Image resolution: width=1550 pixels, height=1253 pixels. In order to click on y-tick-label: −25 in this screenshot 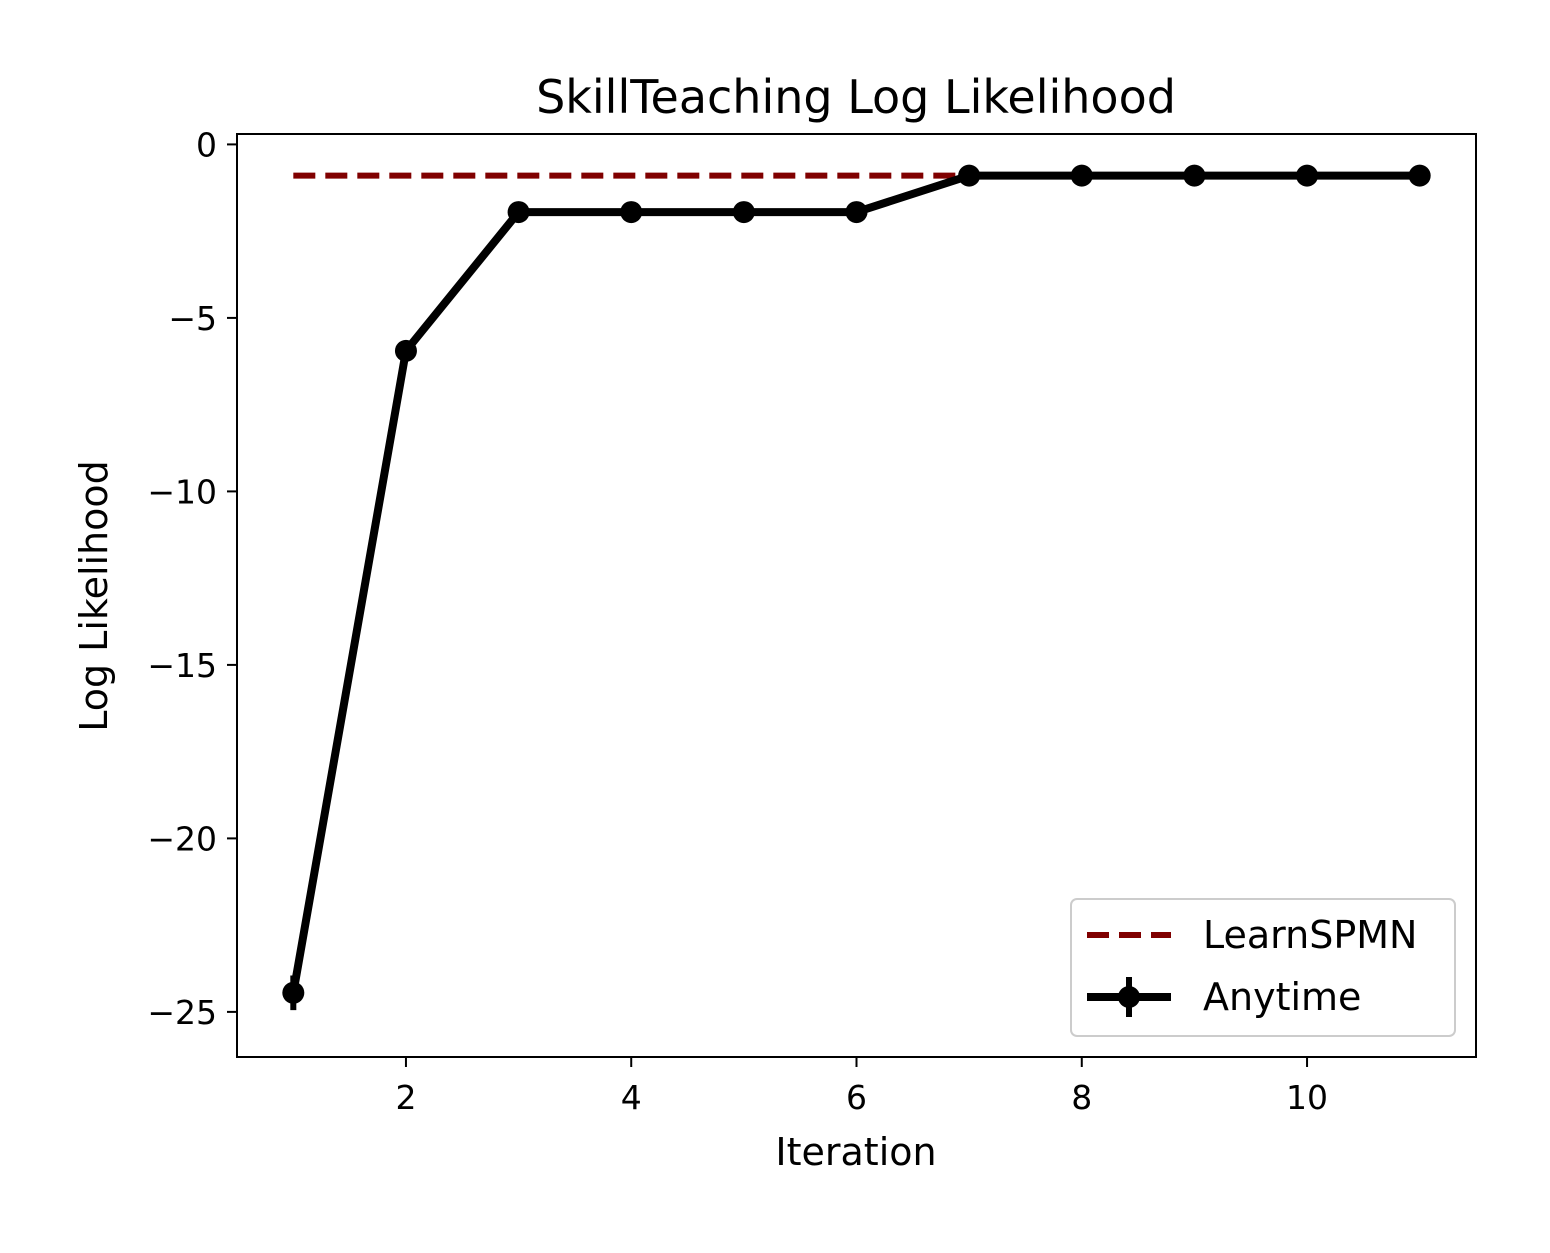, I will do `click(182, 1012)`.